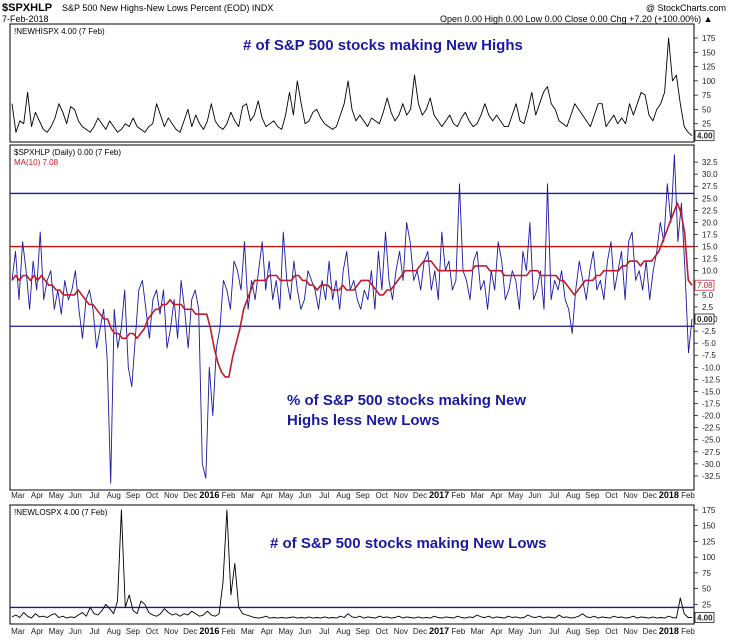  What do you see at coordinates (705, 285) in the screenshot?
I see `ma-value-label: 7.08` at bounding box center [705, 285].